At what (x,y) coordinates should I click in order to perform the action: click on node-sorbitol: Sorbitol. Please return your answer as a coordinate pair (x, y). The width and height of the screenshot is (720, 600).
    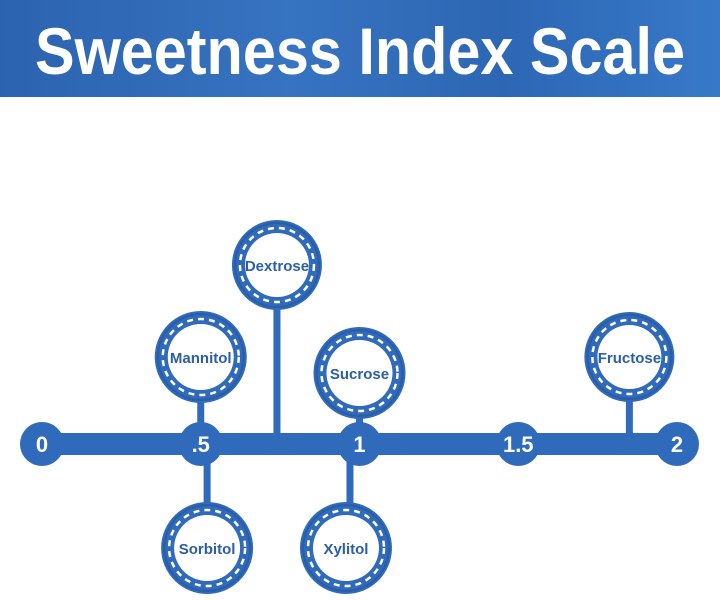
    Looking at the image, I should click on (207, 548).